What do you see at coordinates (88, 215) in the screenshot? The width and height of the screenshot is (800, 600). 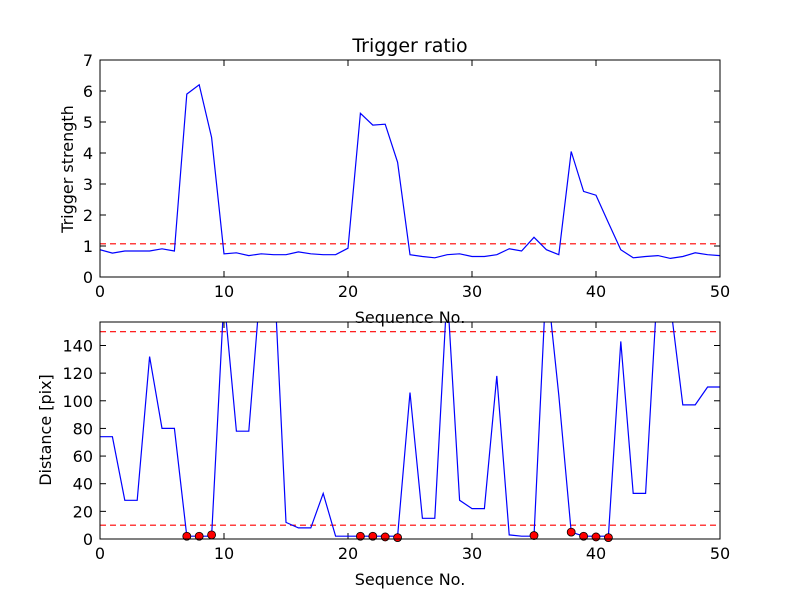 I see `y-tick-label: 2` at bounding box center [88, 215].